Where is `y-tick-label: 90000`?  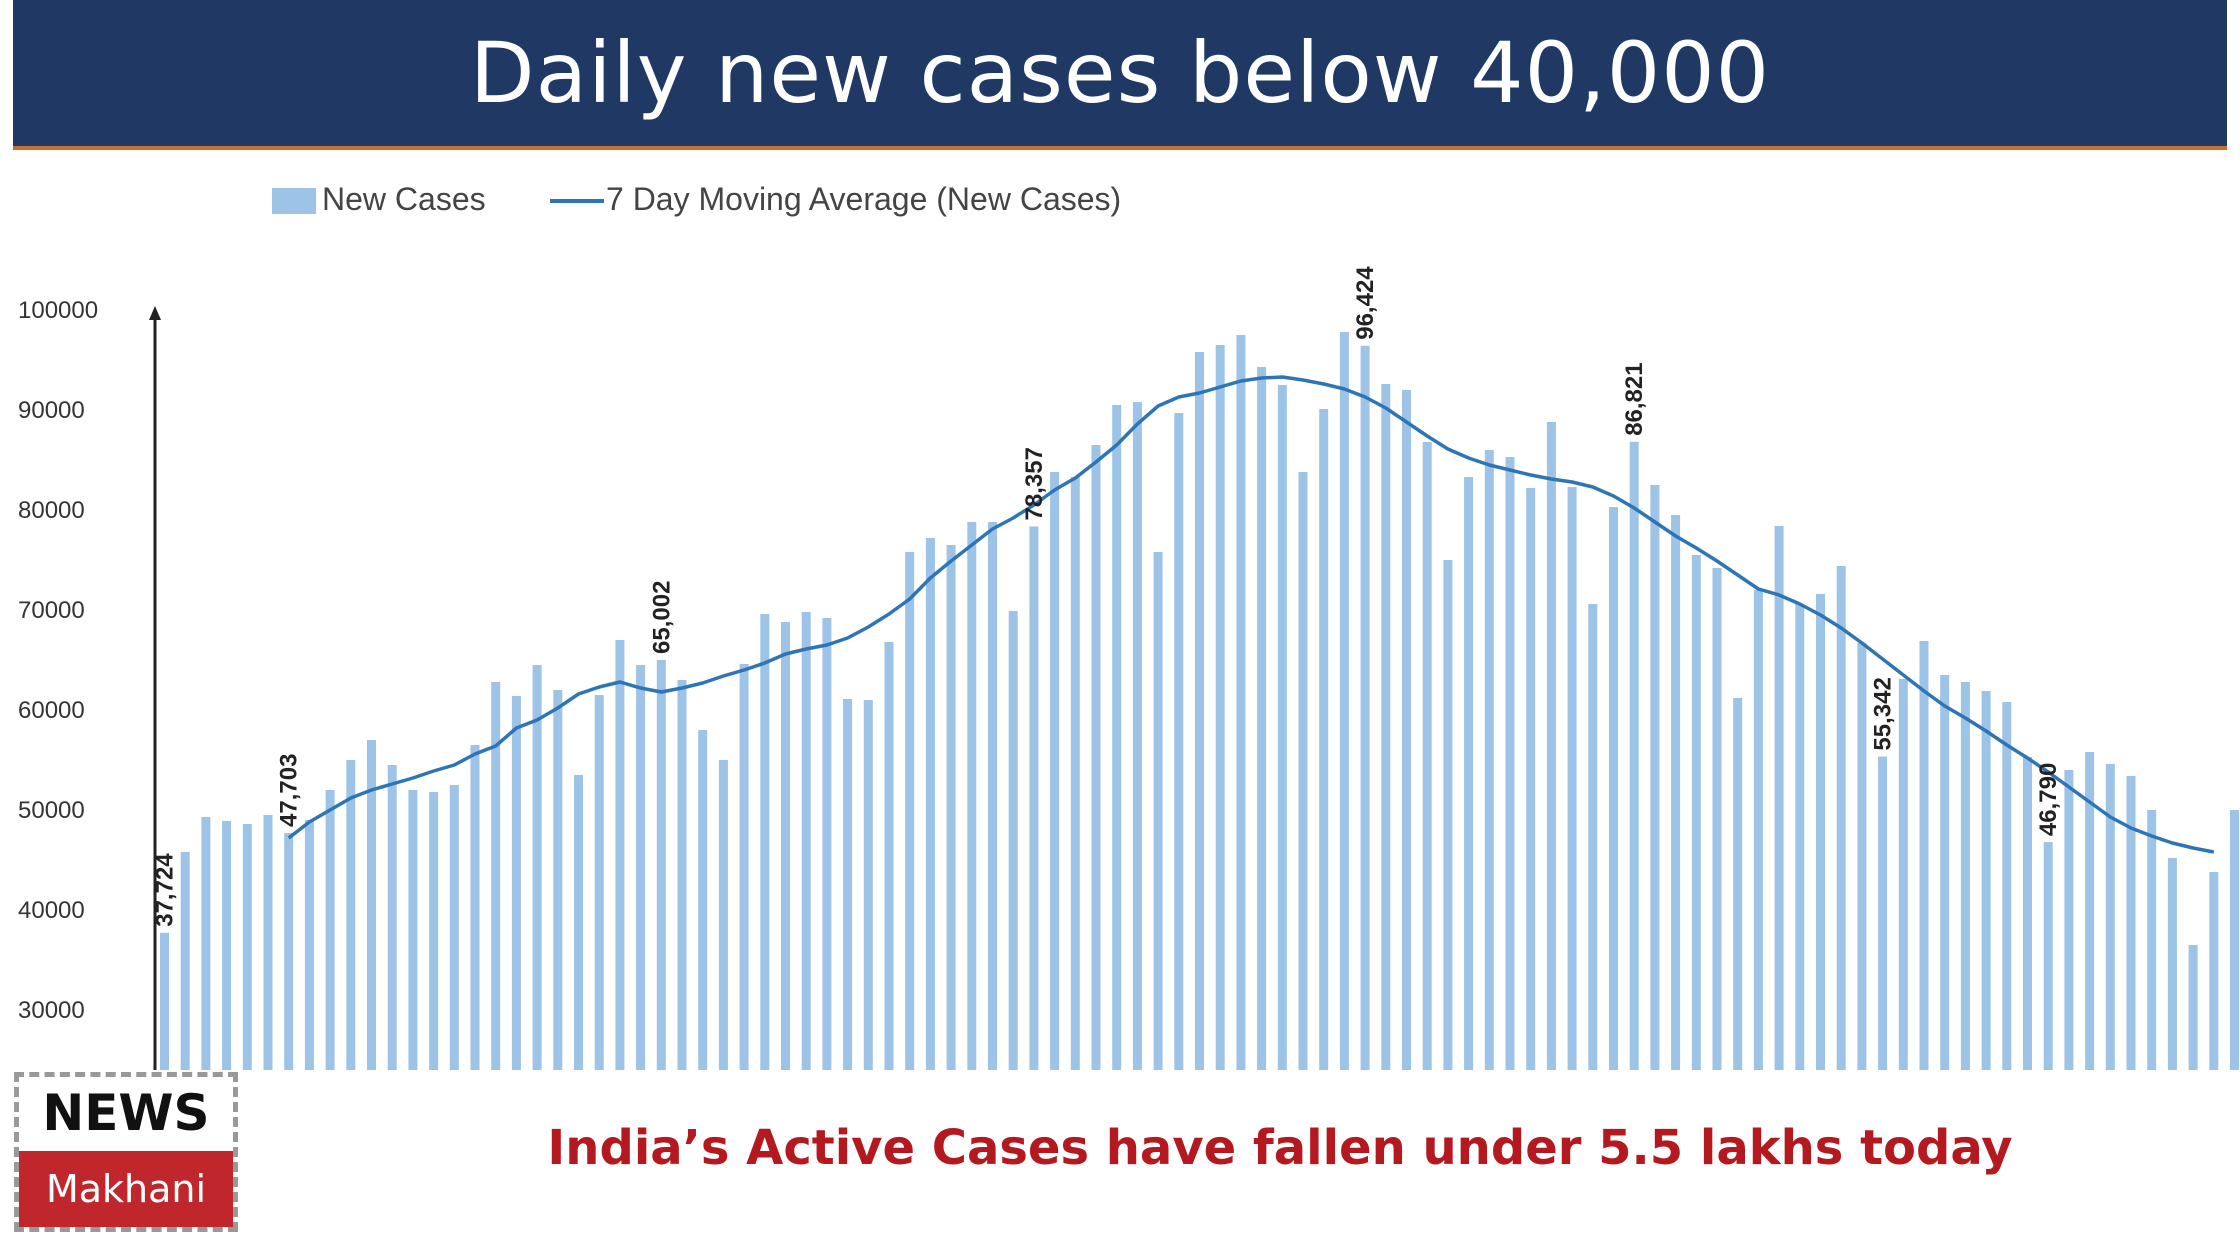 y-tick-label: 90000 is located at coordinates (51, 410).